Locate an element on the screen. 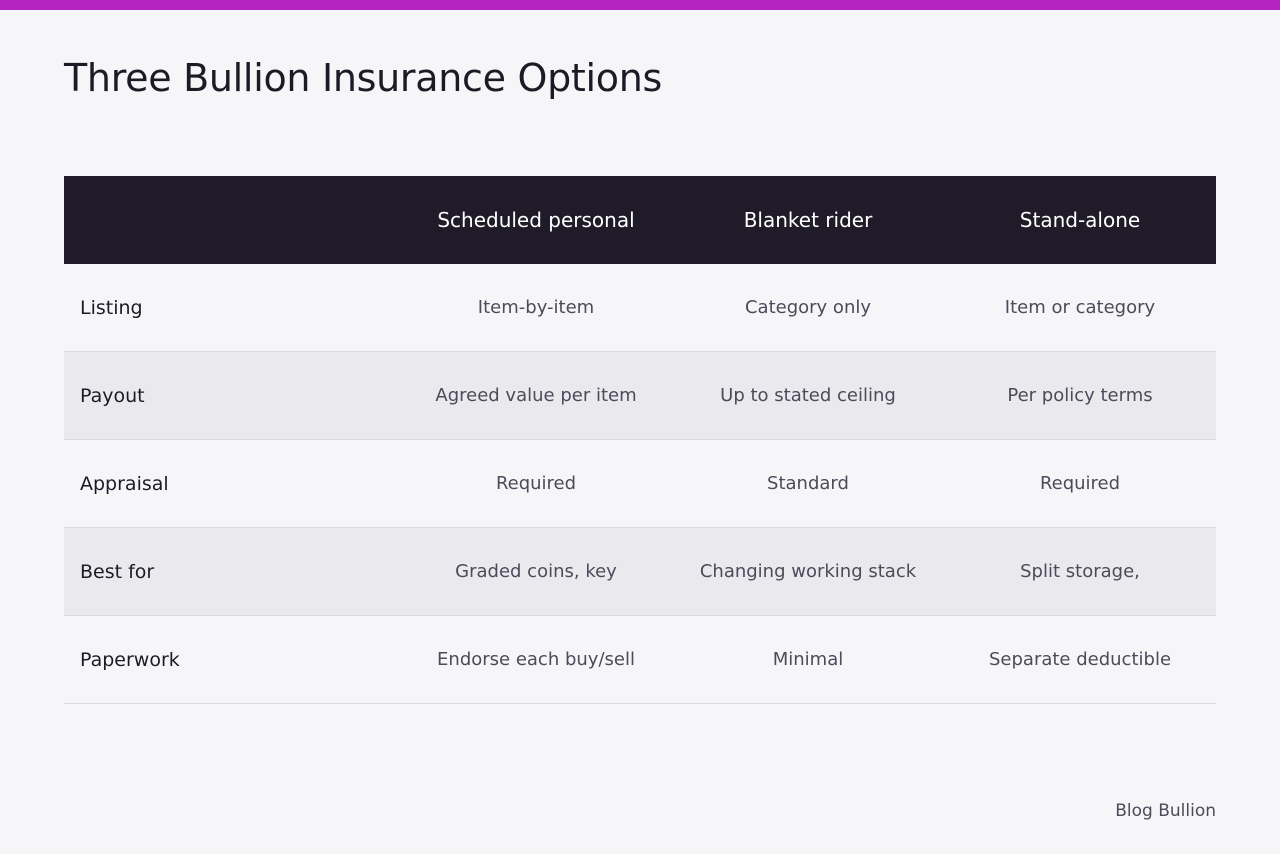  column-header-scheduled-personal: Scheduled personal is located at coordinates (536, 220).